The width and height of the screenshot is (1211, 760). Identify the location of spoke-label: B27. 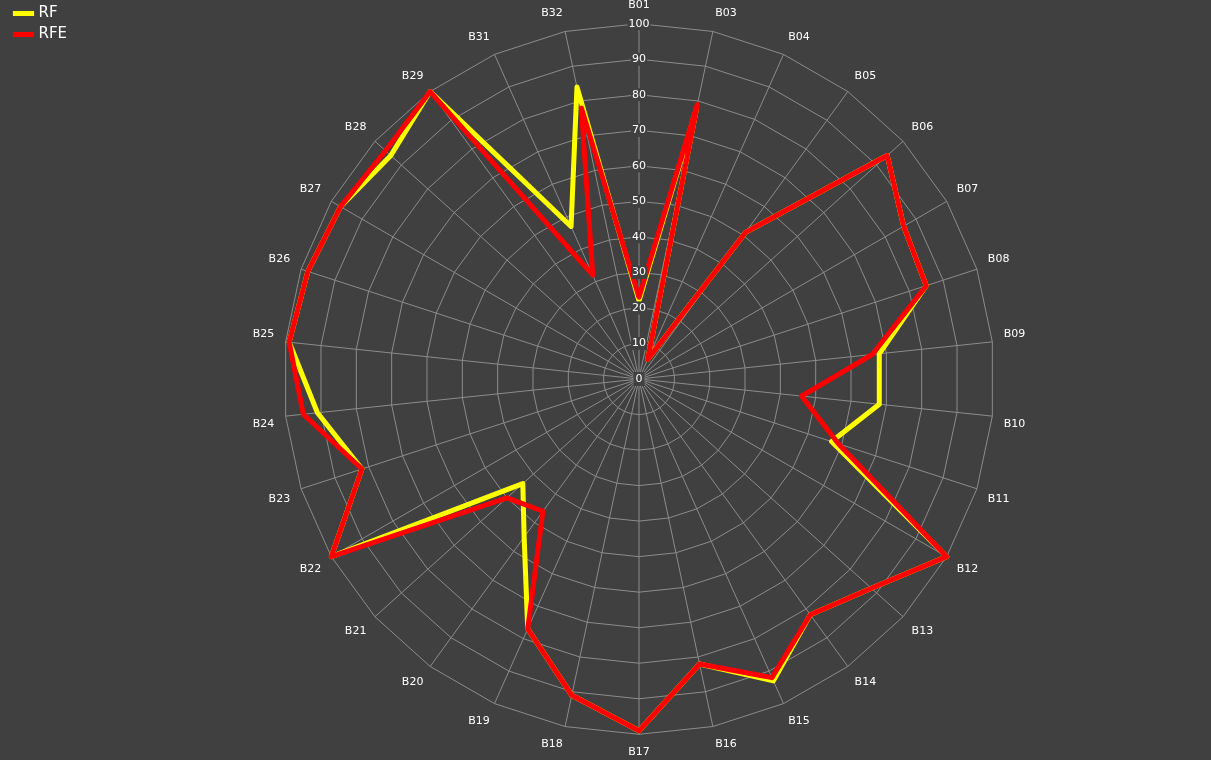
(310, 188).